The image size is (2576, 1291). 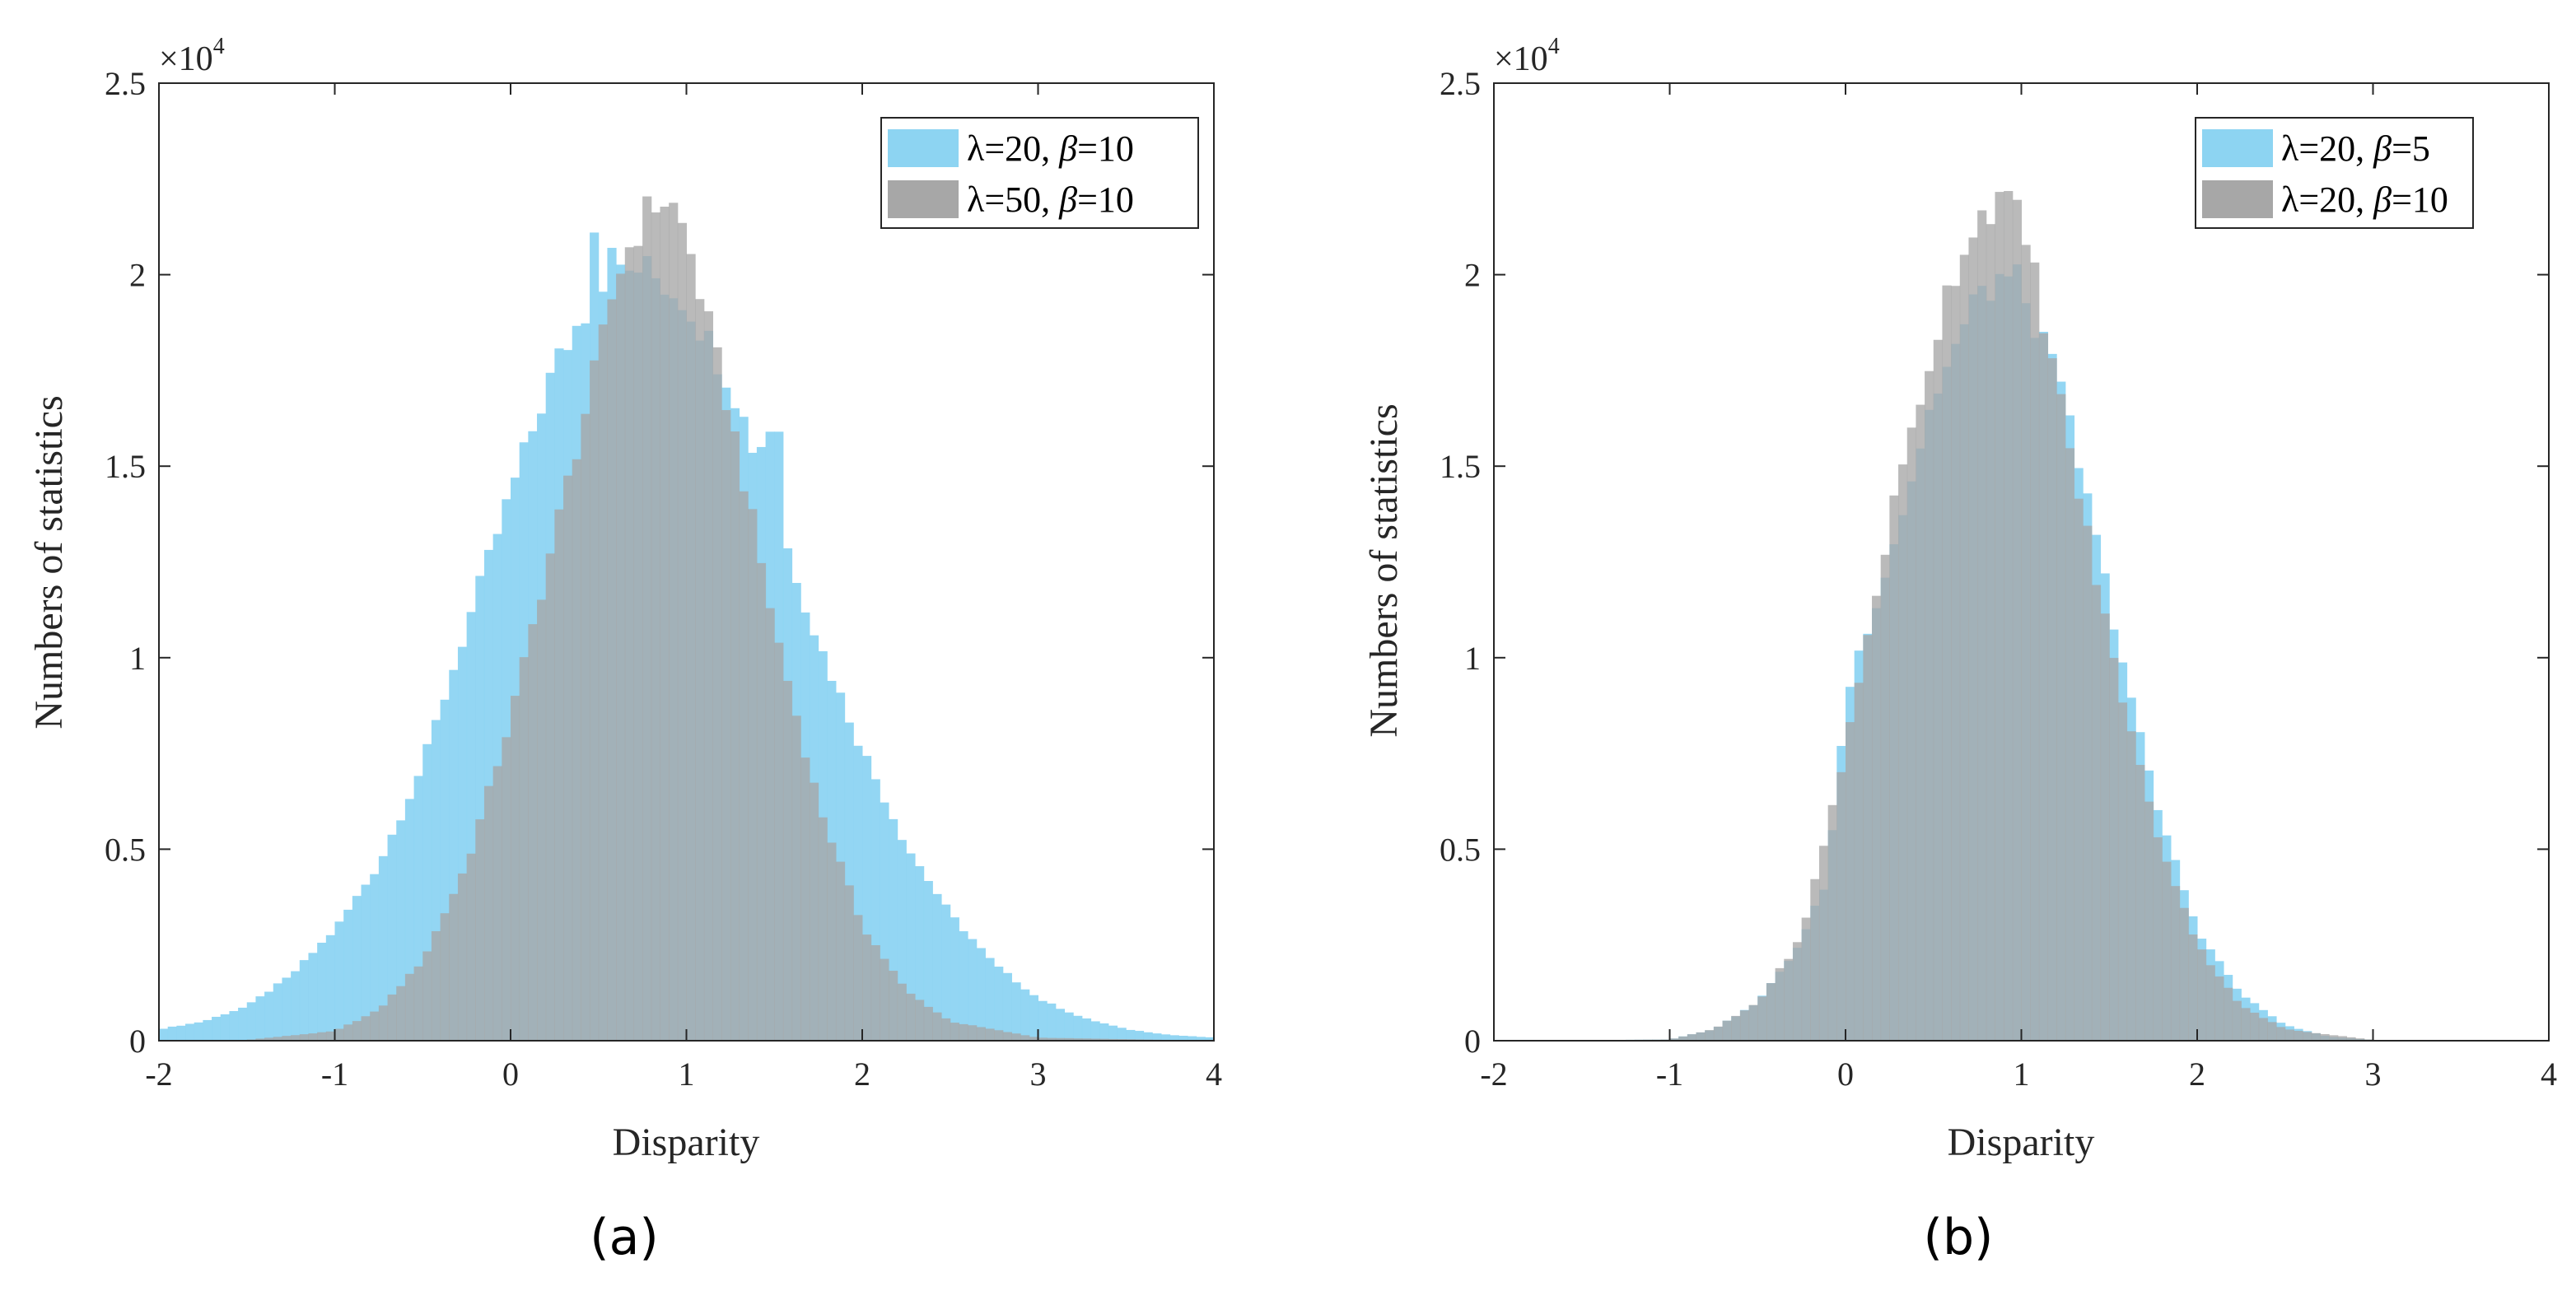 I want to click on x-tick-label: 3, so click(x=1038, y=1074).